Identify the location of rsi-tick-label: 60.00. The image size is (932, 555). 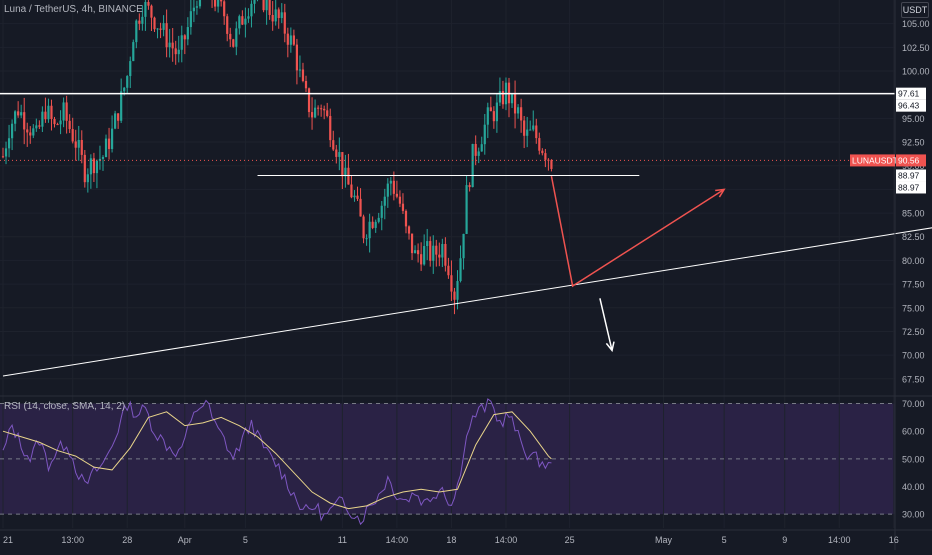
(913, 432).